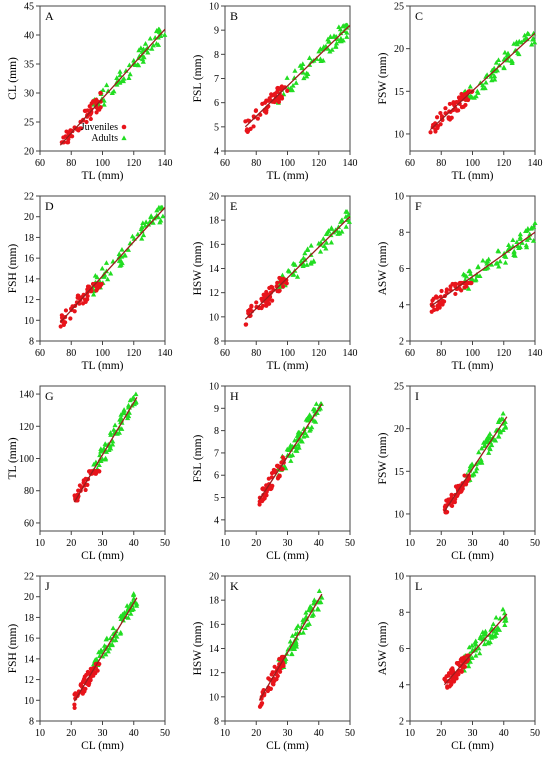 This screenshot has width=550, height=764. Describe the element at coordinates (40, 543) in the screenshot. I see `x-tick-label: 10` at that location.